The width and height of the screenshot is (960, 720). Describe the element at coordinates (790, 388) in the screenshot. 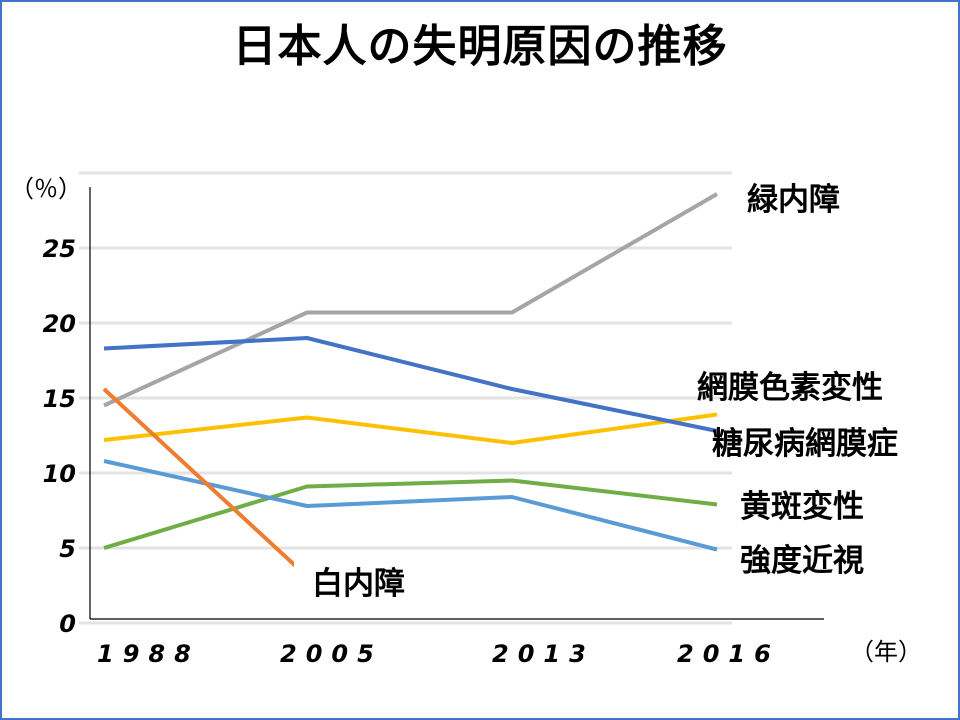

I see `series-label: 網膜色素変性` at that location.